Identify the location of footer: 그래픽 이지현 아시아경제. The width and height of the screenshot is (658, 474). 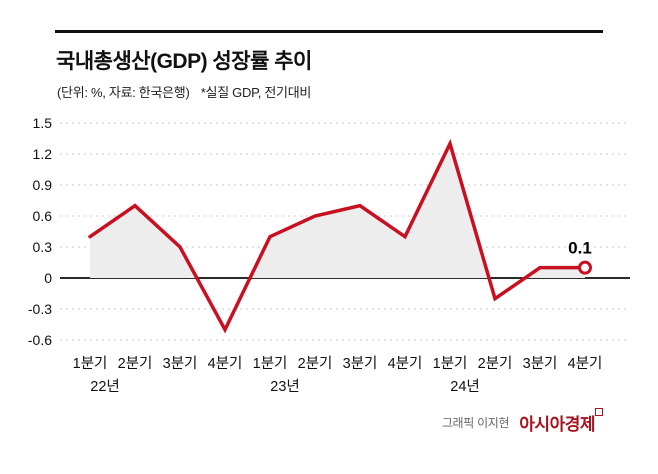
(522, 421).